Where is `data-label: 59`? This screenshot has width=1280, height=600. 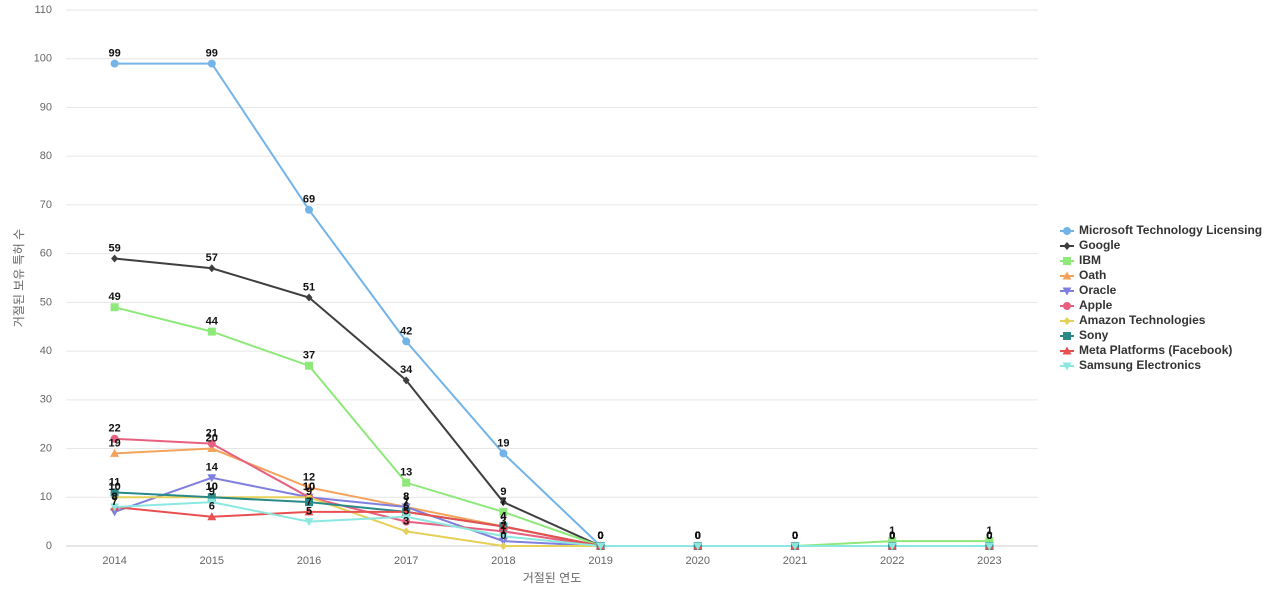
data-label: 59 is located at coordinates (114, 248).